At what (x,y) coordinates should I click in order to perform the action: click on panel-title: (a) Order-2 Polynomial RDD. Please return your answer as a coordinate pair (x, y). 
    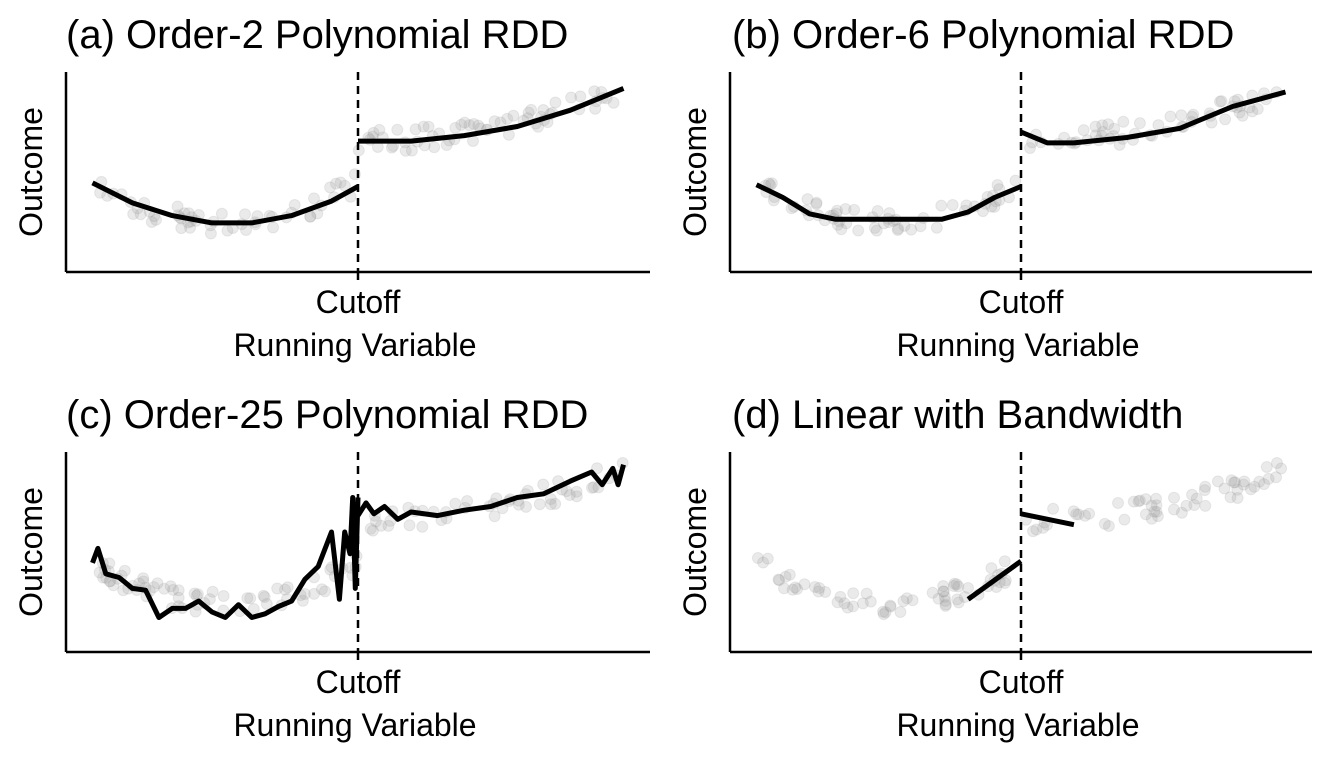
    Looking at the image, I should click on (317, 35).